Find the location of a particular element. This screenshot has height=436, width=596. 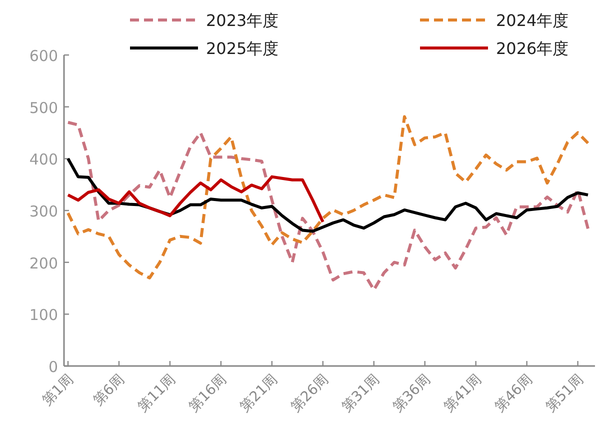

legend-label: 2024年度 is located at coordinates (532, 20).